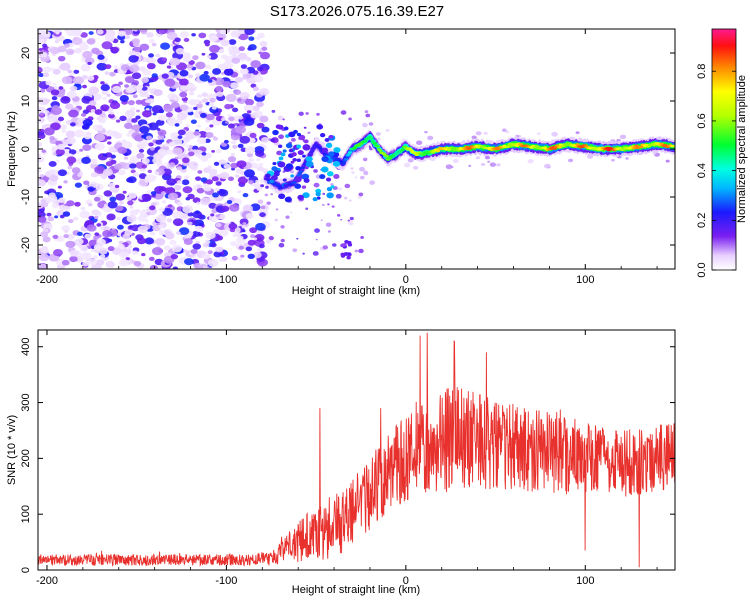  What do you see at coordinates (455, 161) in the screenshot?
I see `faint-cell` at bounding box center [455, 161].